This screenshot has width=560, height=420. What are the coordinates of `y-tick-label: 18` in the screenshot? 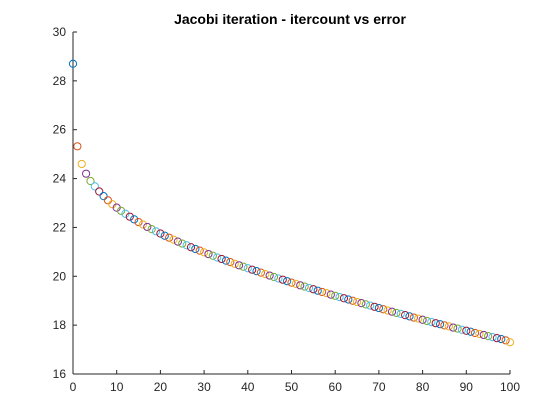 It's located at (60, 325).